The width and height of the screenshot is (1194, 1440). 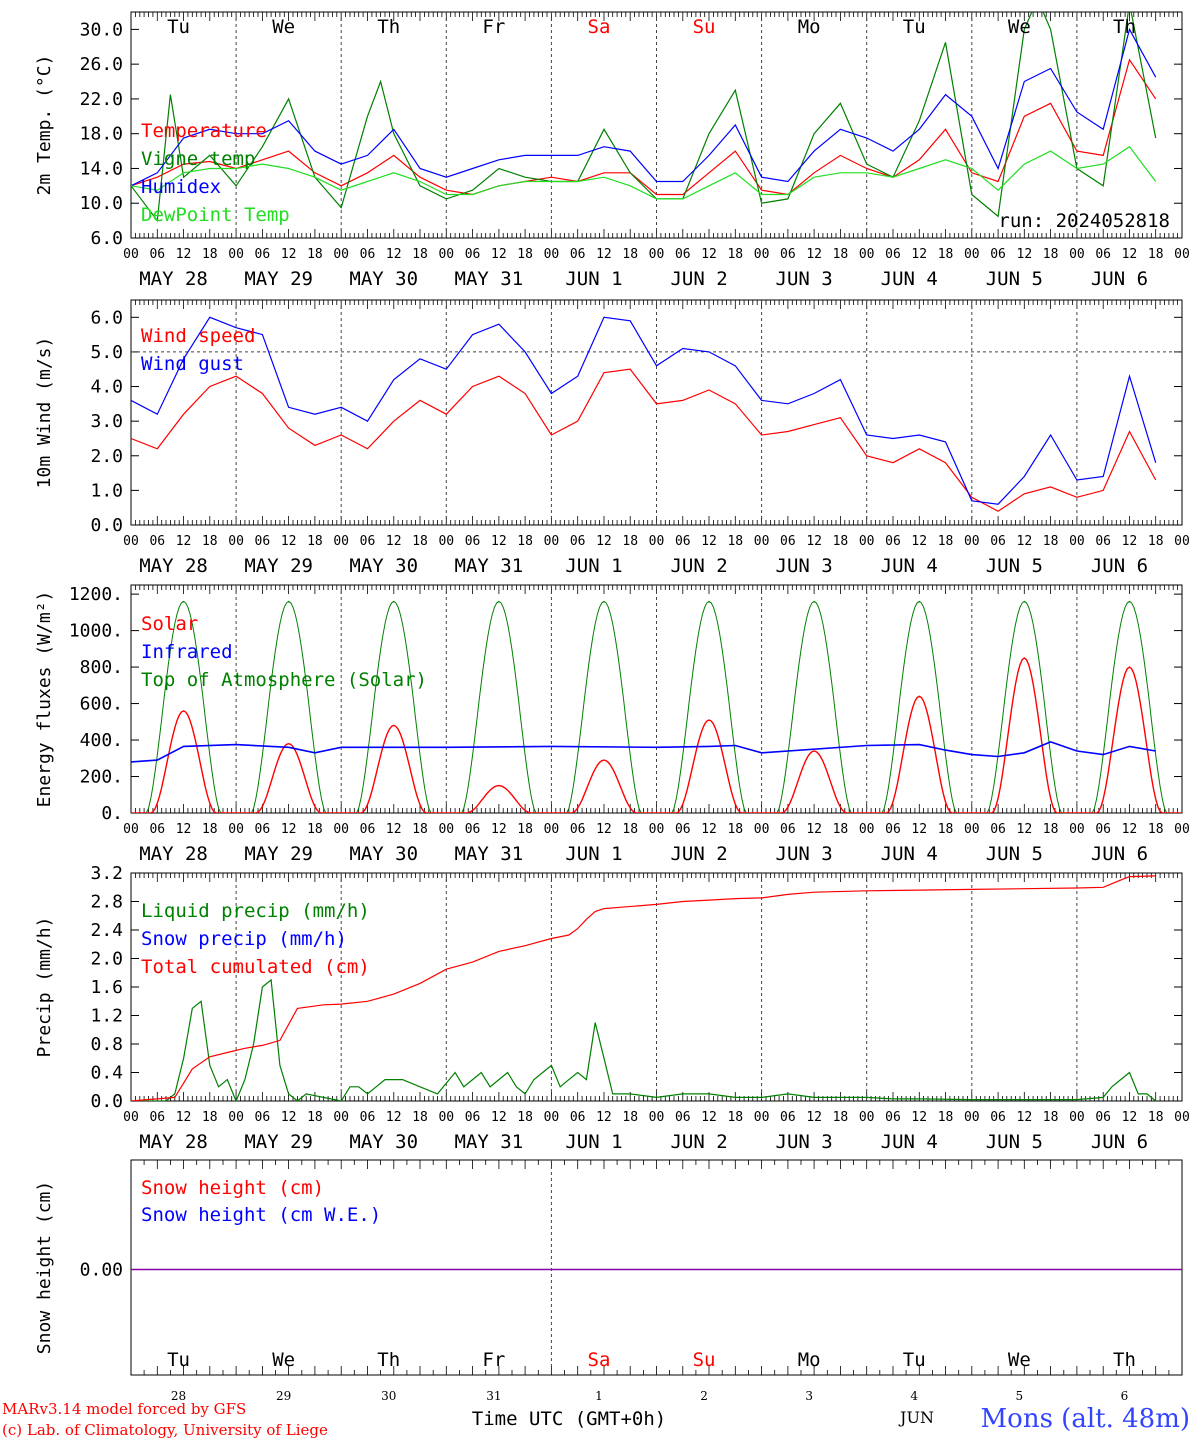 I want to click on day-name-bottom: We, so click(x=283, y=1360).